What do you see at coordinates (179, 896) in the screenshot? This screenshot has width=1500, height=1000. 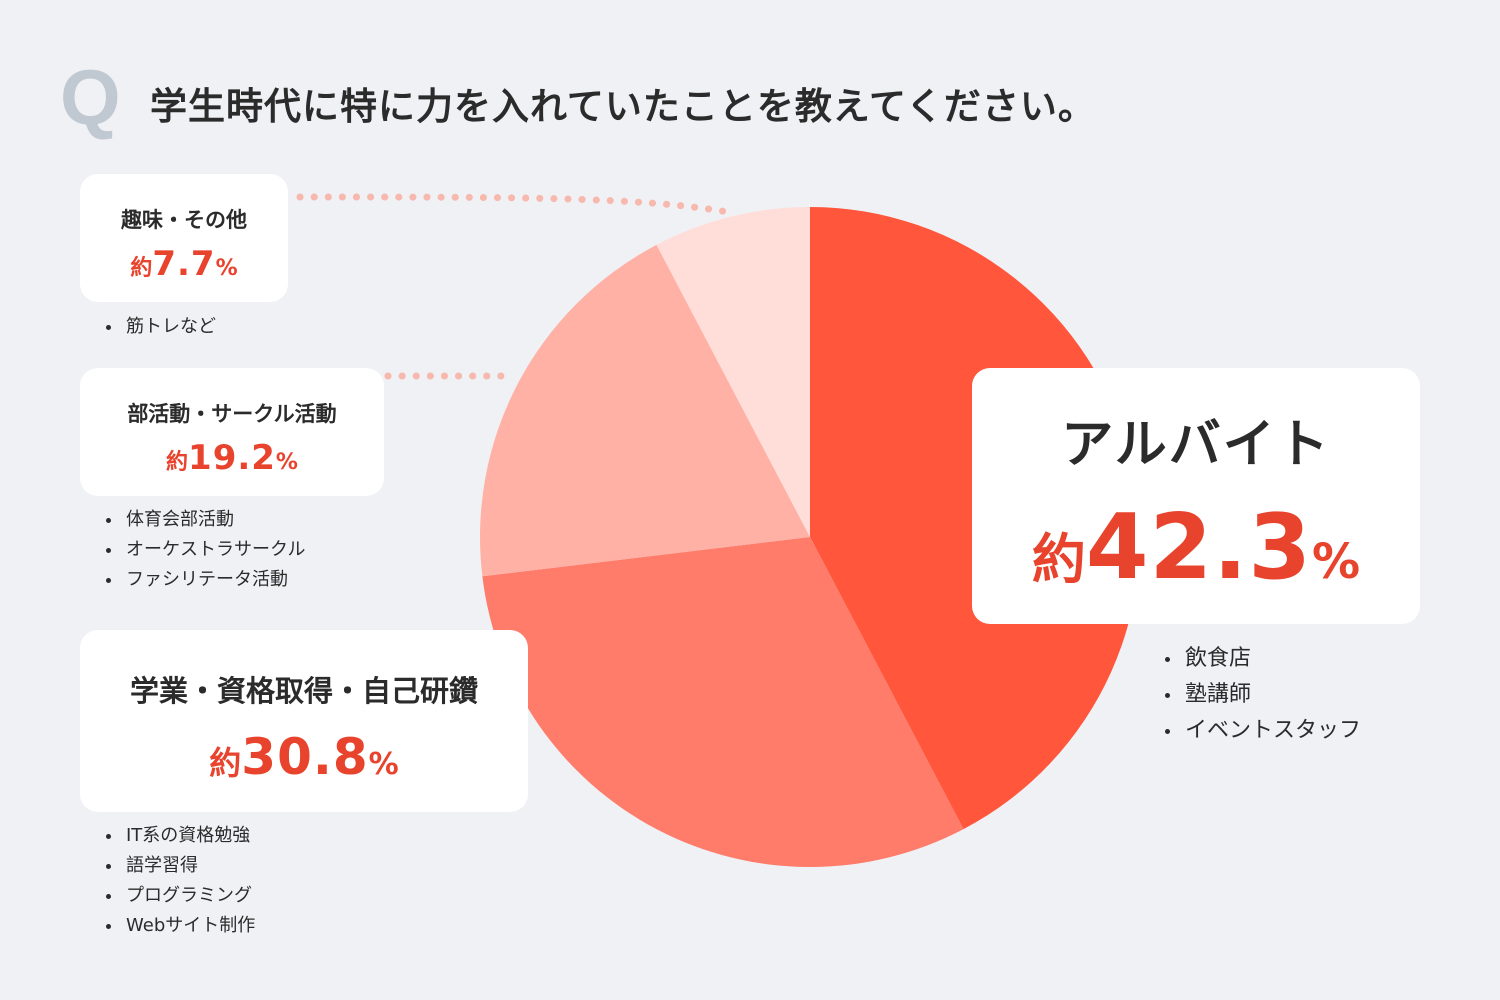 I see `list-item: プログラミング` at bounding box center [179, 896].